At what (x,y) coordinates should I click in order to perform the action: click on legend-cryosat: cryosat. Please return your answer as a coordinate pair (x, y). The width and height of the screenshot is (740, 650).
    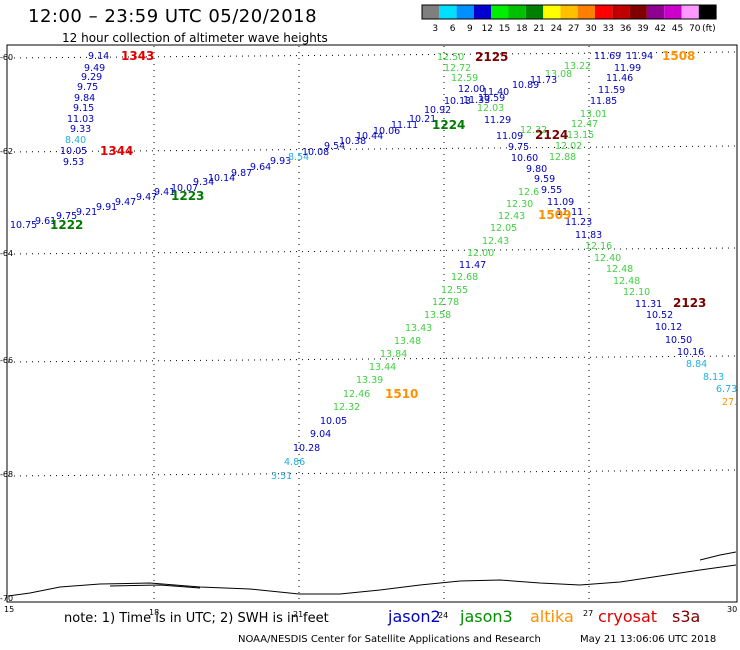
    Looking at the image, I should click on (628, 616).